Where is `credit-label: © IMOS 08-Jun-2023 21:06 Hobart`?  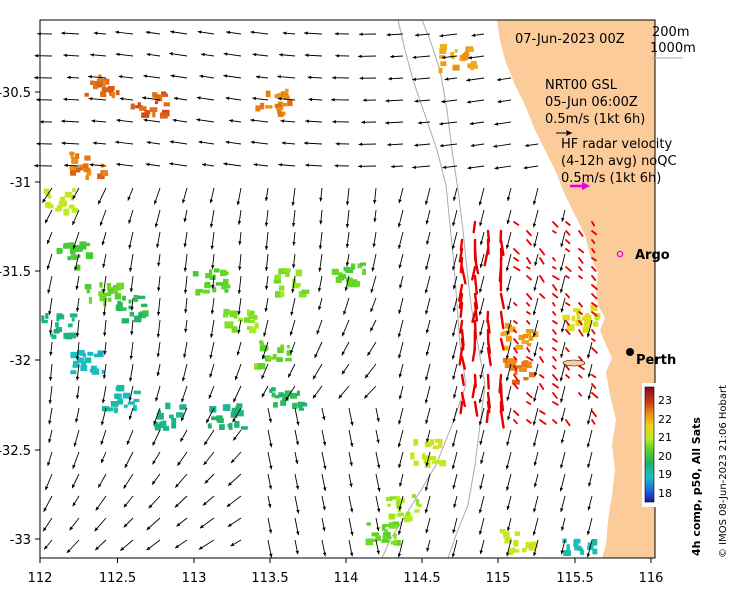
credit-label: © IMOS 08-Jun-2023 21:06 Hobart is located at coordinates (723, 471).